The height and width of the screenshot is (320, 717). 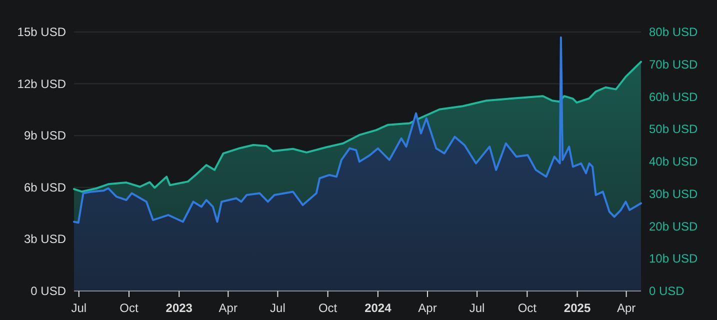 I want to click on y2-tick-label: 80b USD, so click(x=673, y=32).